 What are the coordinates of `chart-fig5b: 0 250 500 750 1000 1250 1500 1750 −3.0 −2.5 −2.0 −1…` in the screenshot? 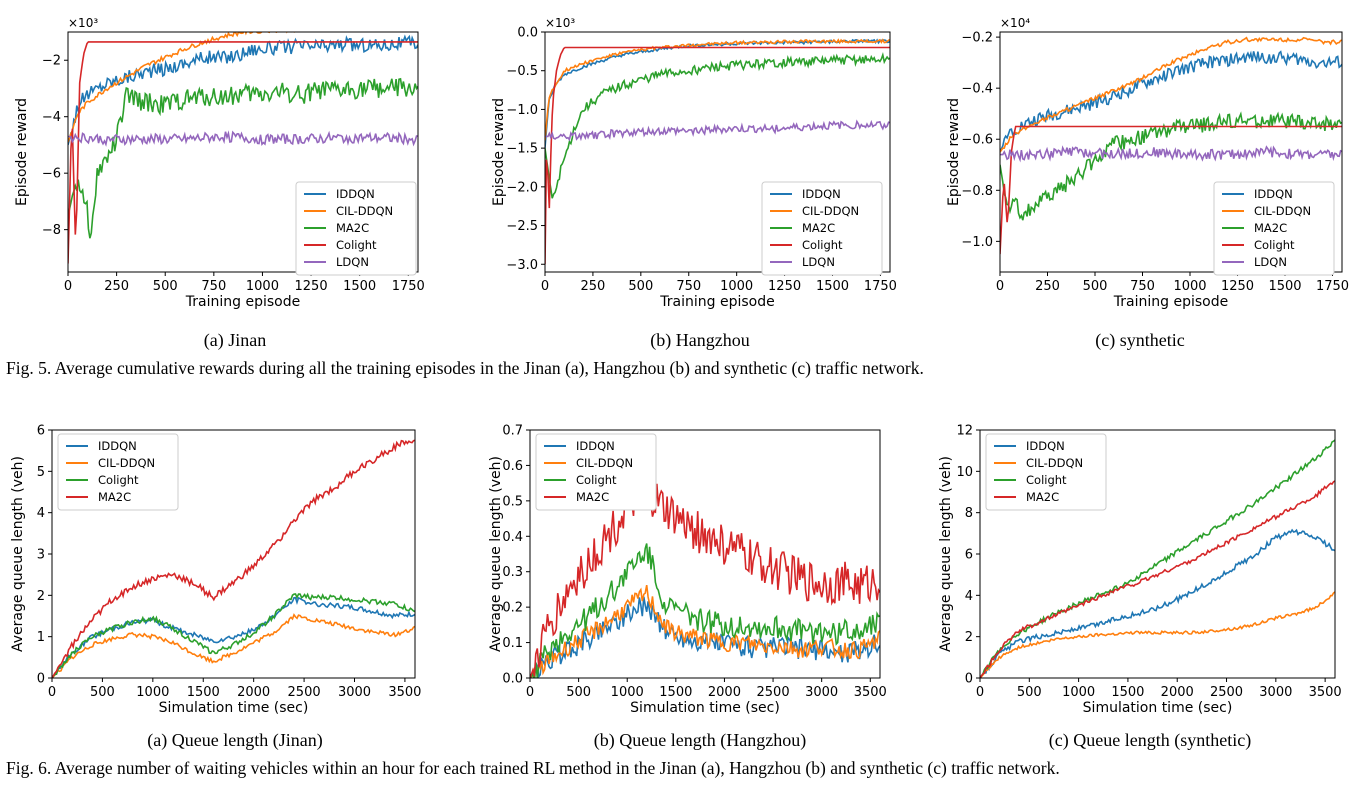 It's located at (685, 165).